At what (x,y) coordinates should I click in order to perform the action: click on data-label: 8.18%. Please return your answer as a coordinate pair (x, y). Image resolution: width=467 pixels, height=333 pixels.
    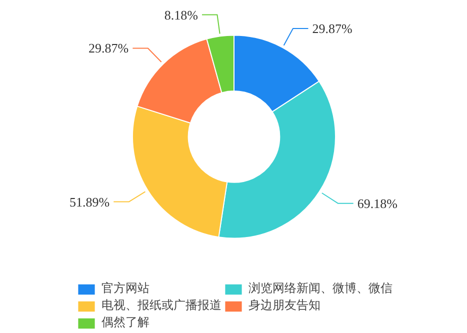
    Looking at the image, I should click on (181, 14).